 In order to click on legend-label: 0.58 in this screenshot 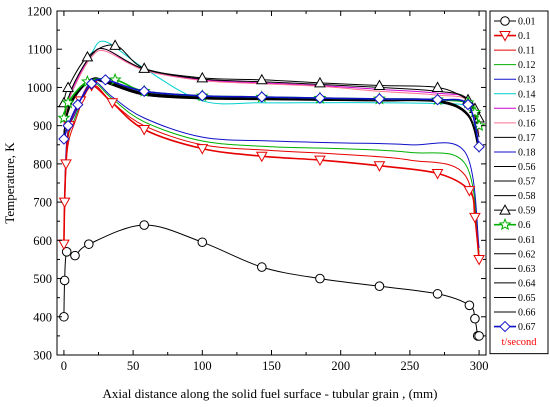, I will do `click(527, 196)`.